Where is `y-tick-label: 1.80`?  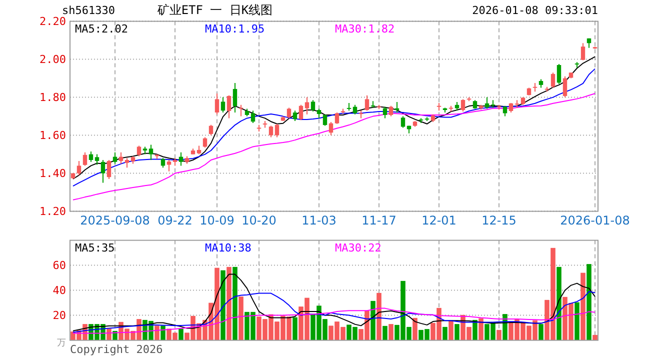 y-tick-label: 1.80 is located at coordinates (53, 97).